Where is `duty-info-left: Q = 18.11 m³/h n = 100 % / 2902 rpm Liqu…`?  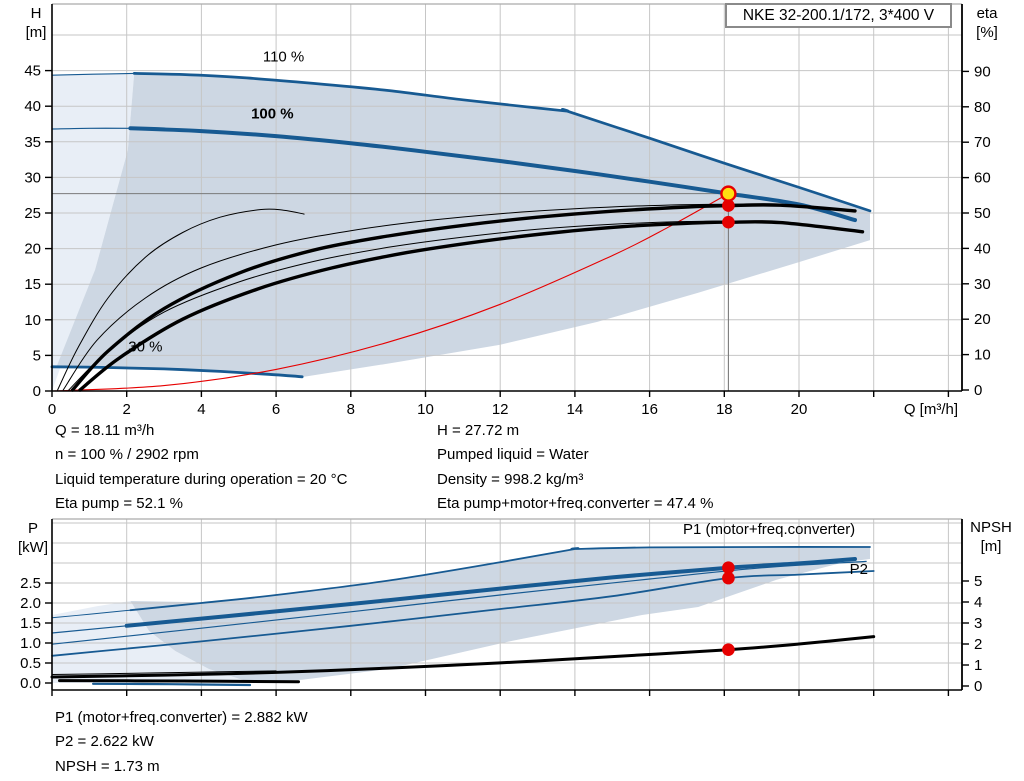
duty-info-left: Q = 18.11 m³/h n = 100 % / 2902 rpm Liqu… is located at coordinates (201, 467).